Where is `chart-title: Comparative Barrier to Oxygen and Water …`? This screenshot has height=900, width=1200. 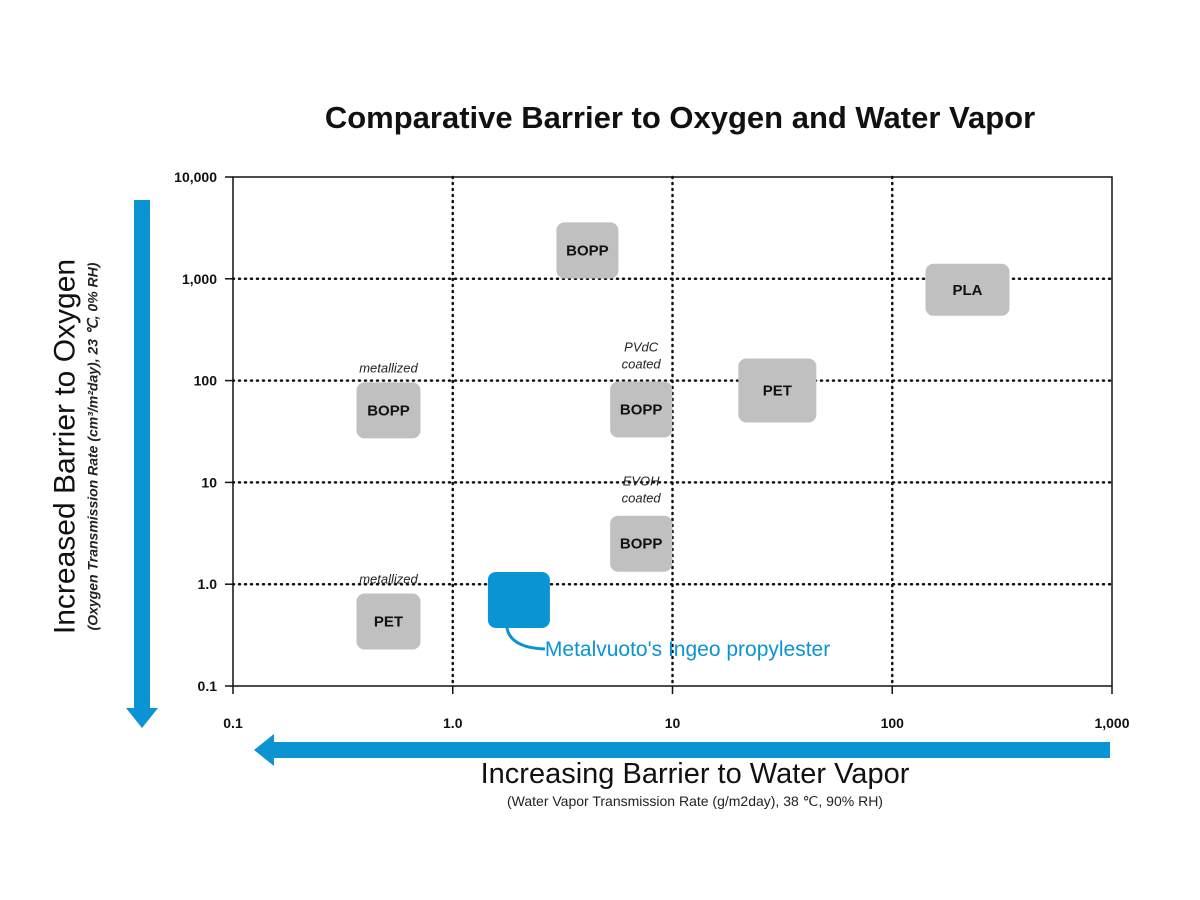
chart-title: Comparative Barrier to Oxygen and Water … is located at coordinates (680, 117).